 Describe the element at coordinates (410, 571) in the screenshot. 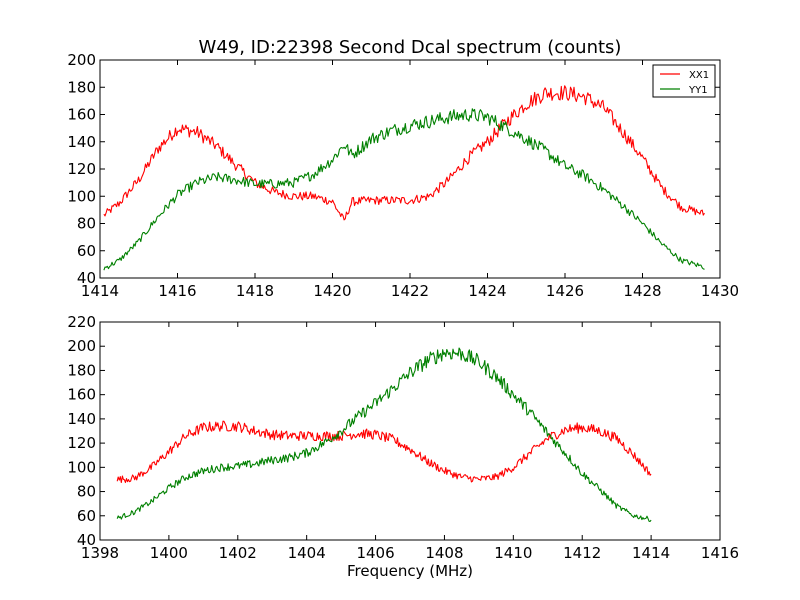

I see `x-axis-label: Frequency (MHz)` at that location.